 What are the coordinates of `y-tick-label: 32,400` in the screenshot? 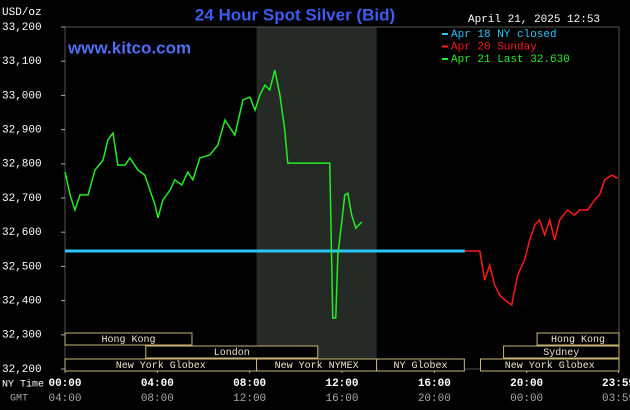 It's located at (22, 302).